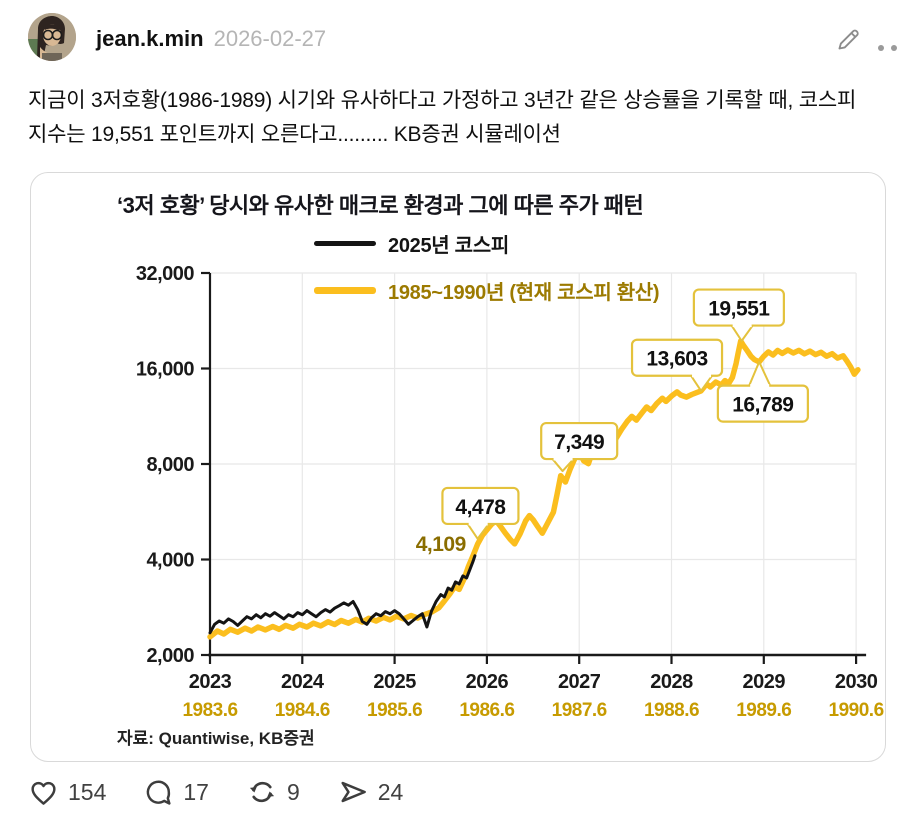  Describe the element at coordinates (441, 544) in the screenshot. I see `svg-text: 4,109` at that location.